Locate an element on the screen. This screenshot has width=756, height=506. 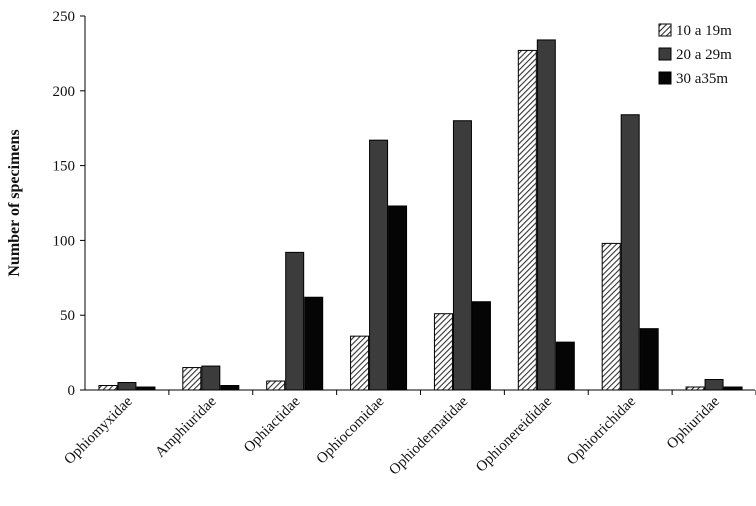
legend-label: 10 a 19m is located at coordinates (704, 31).